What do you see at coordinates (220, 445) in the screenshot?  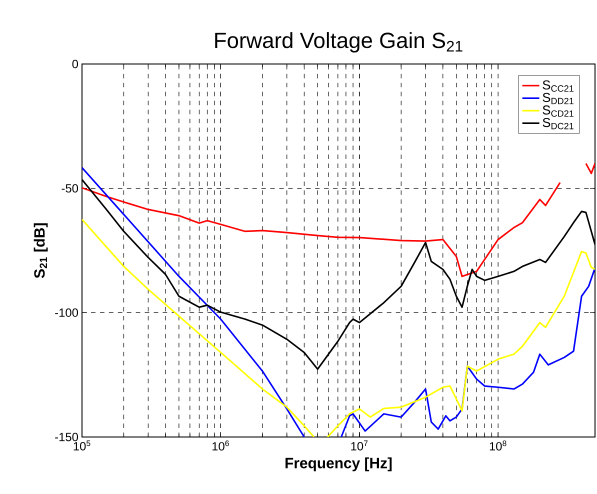 I see `x-tick-label: 10$^{6}$` at bounding box center [220, 445].